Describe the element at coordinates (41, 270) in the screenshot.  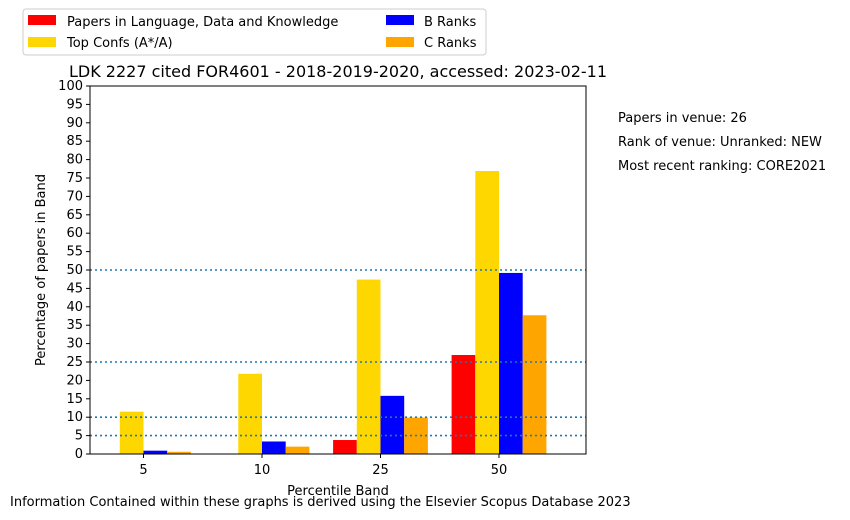
I see `y-axis-label: Percentage of papers in Band` at that location.